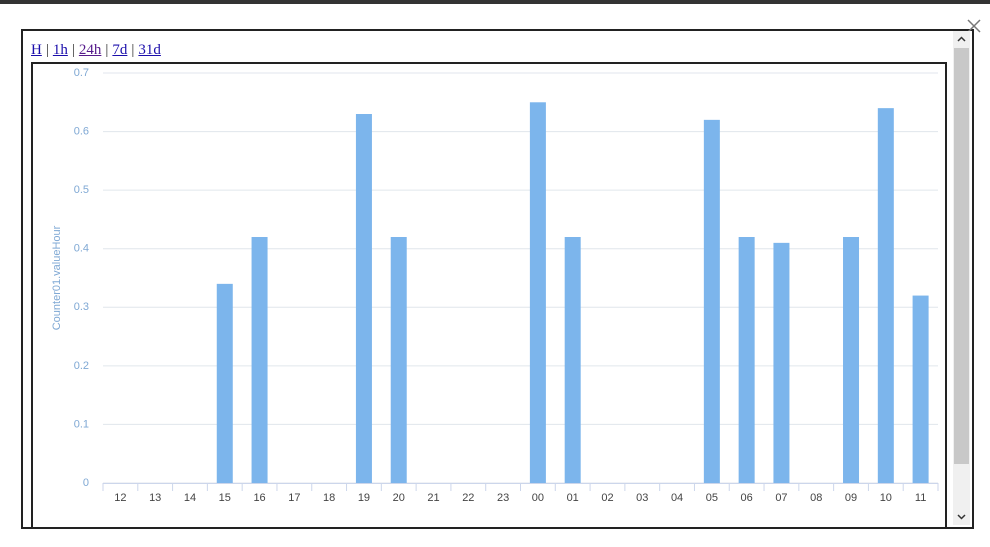 The width and height of the screenshot is (990, 547). Describe the element at coordinates (573, 498) in the screenshot. I see `x-tick-label: 01` at that location.